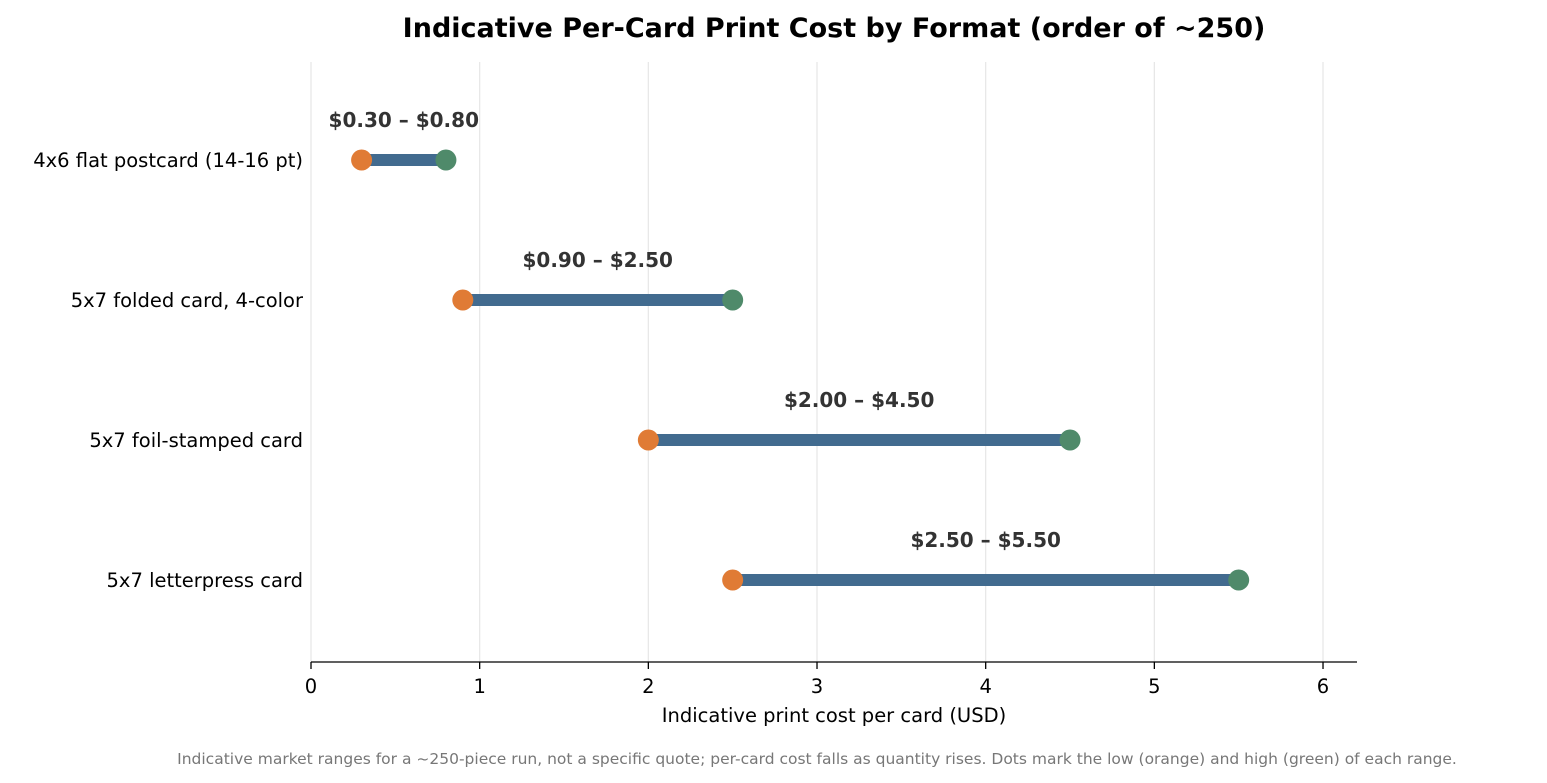 The width and height of the screenshot is (1547, 783). I want to click on x-tick-label: 5, so click(1154, 686).